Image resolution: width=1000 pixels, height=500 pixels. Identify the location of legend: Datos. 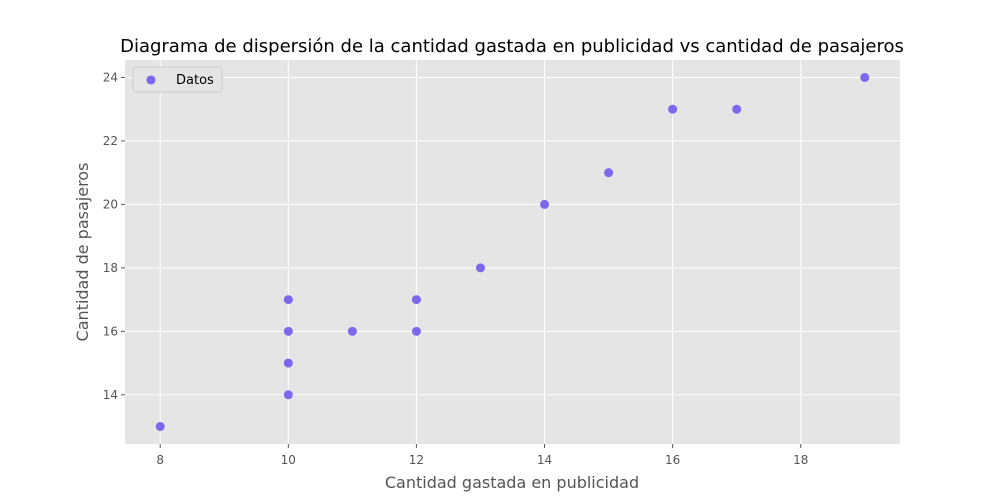
(177, 79).